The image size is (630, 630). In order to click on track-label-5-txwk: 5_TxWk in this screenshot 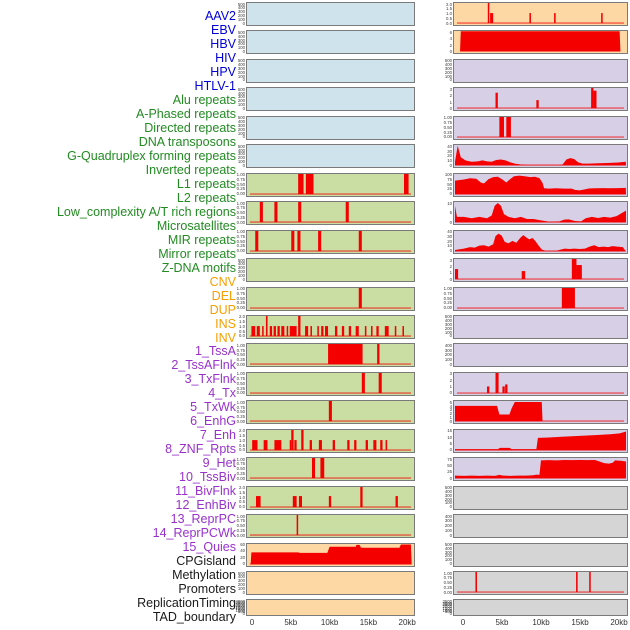, I will do `click(213, 407)`.